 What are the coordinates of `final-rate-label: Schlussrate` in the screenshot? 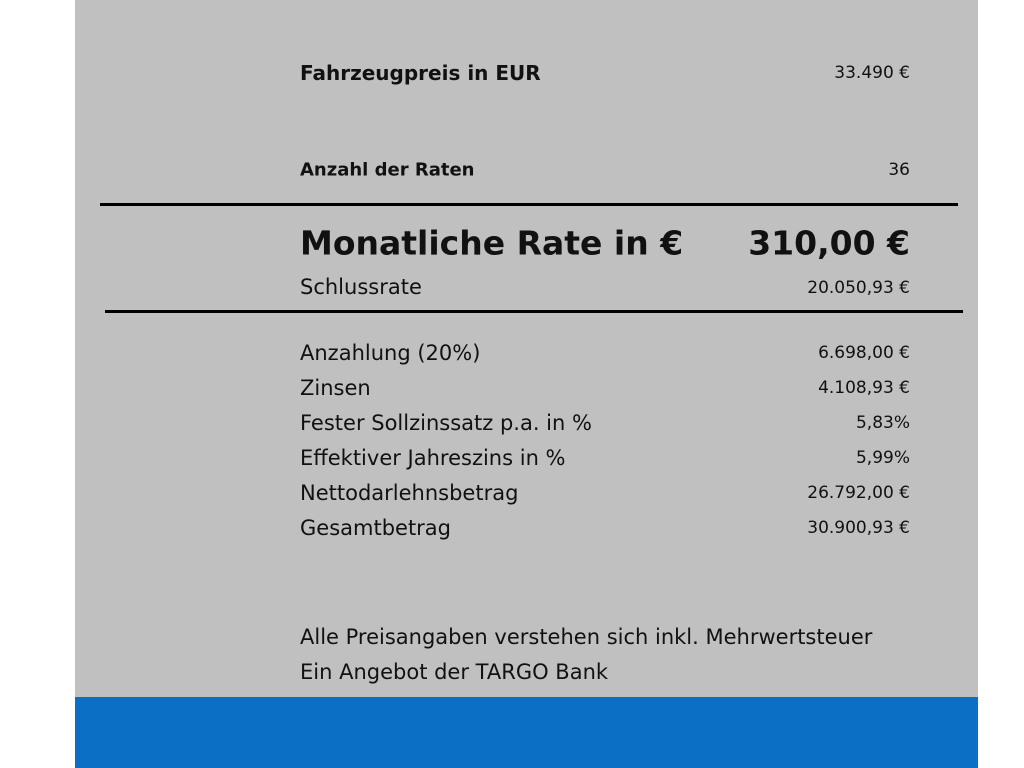 It's located at (361, 287).